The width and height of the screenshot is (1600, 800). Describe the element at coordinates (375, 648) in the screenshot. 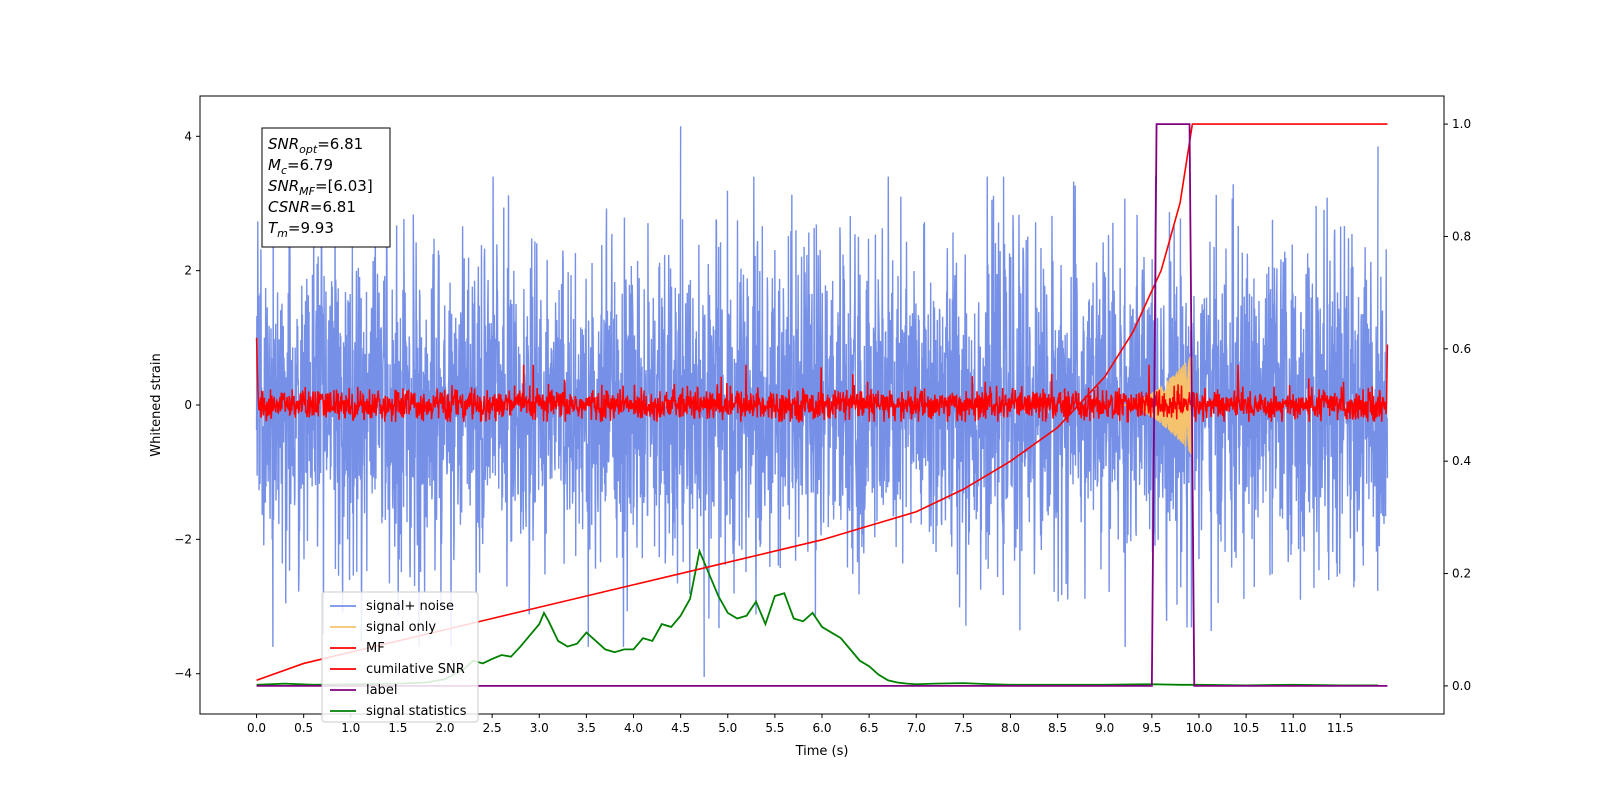

I see `legend-entry-label: MF` at that location.